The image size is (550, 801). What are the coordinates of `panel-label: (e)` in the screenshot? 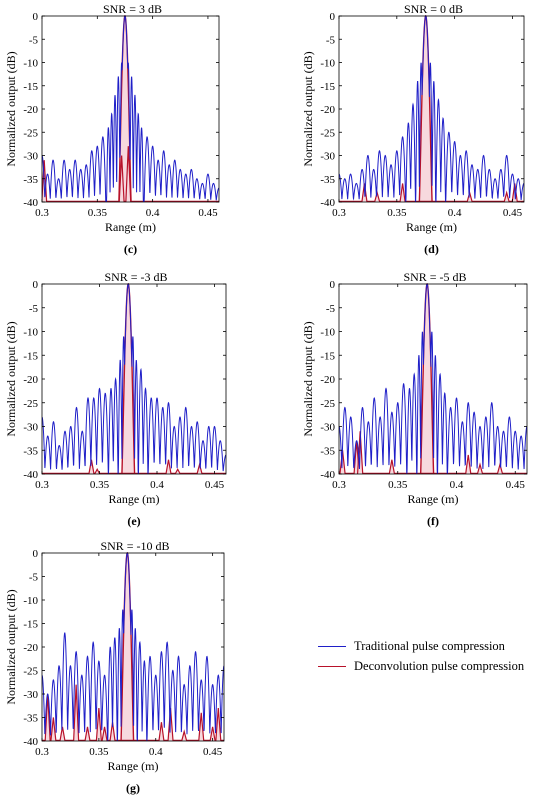 It's located at (133, 521).